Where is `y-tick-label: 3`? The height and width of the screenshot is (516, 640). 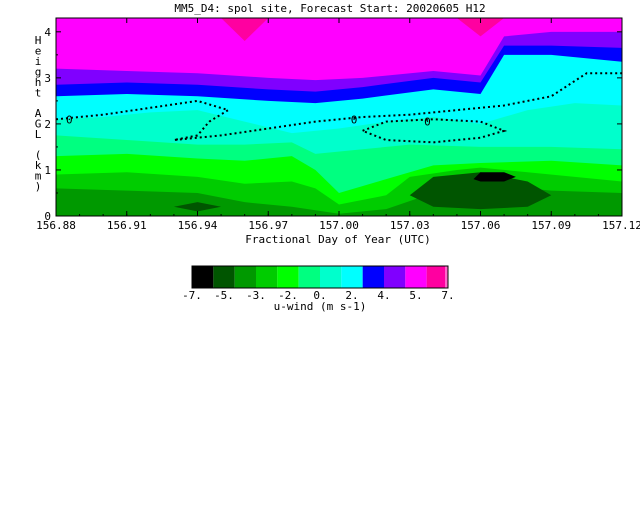
y-tick-label: 3 is located at coordinates (47, 78).